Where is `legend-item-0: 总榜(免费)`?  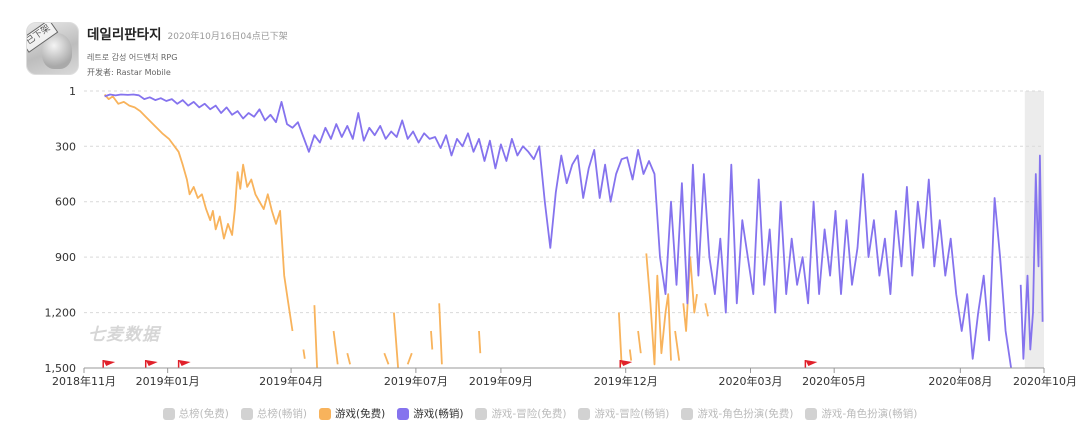 legend-item-0: 总榜(免费) is located at coordinates (195, 413).